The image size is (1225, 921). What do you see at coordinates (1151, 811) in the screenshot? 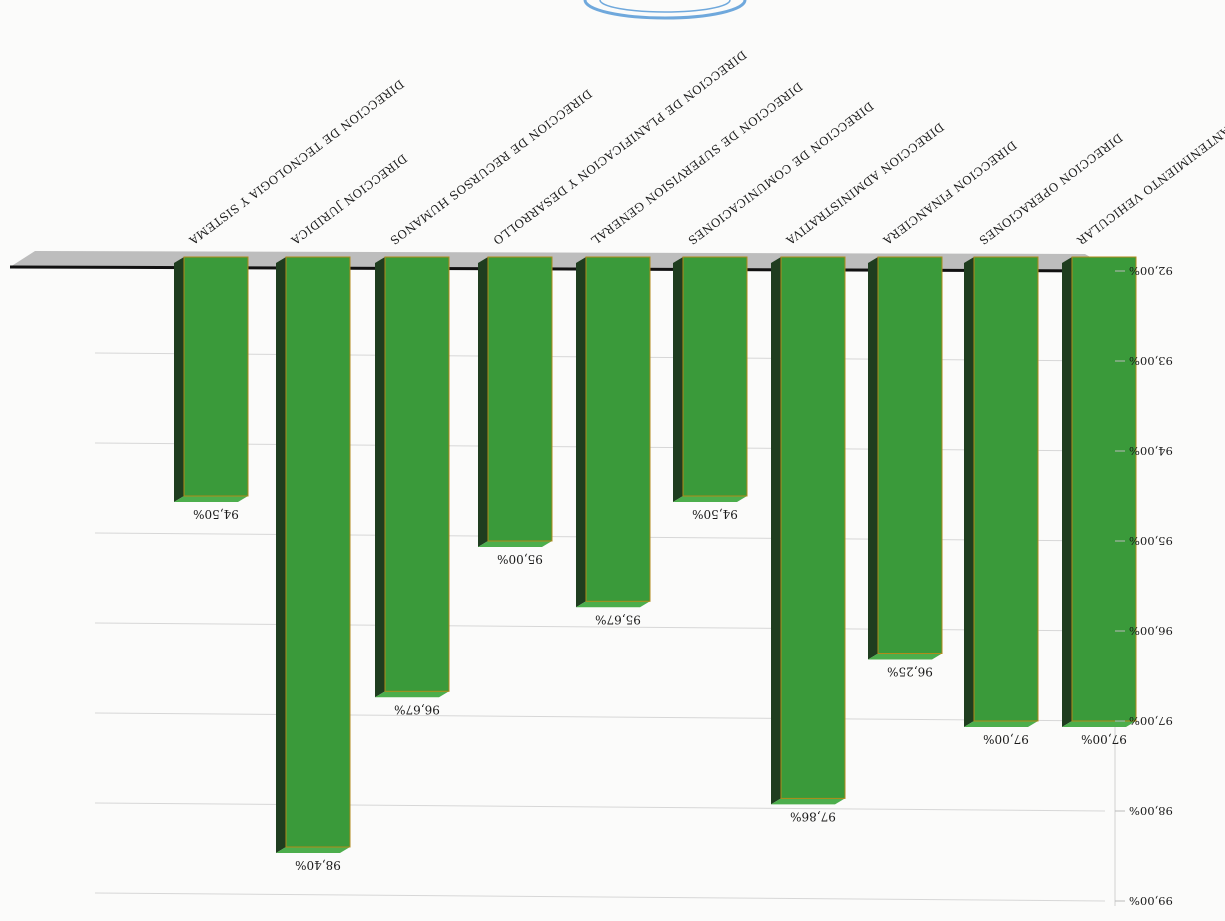
I see `tick-label: 98,00%` at bounding box center [1151, 811].